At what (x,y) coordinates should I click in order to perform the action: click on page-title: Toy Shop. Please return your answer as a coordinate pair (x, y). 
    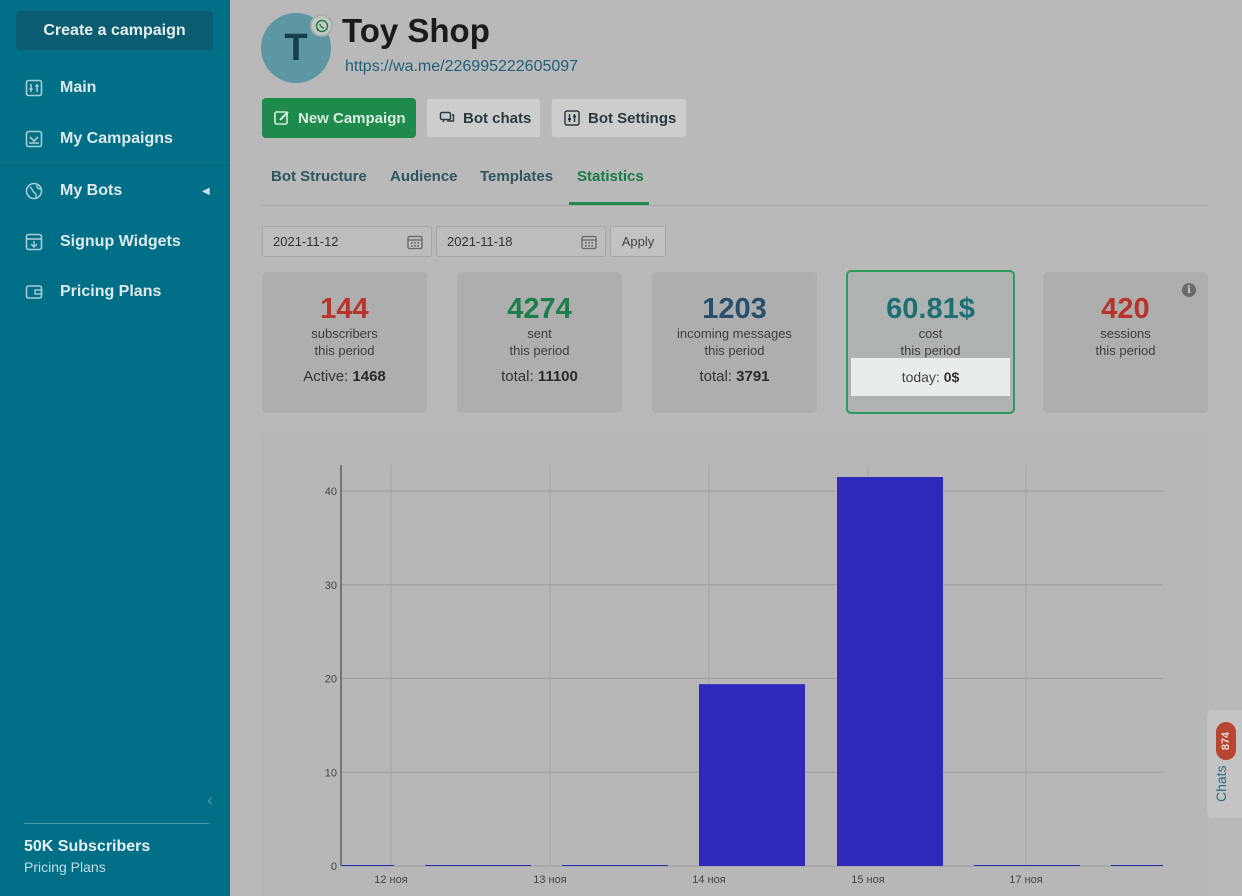
    Looking at the image, I should click on (416, 30).